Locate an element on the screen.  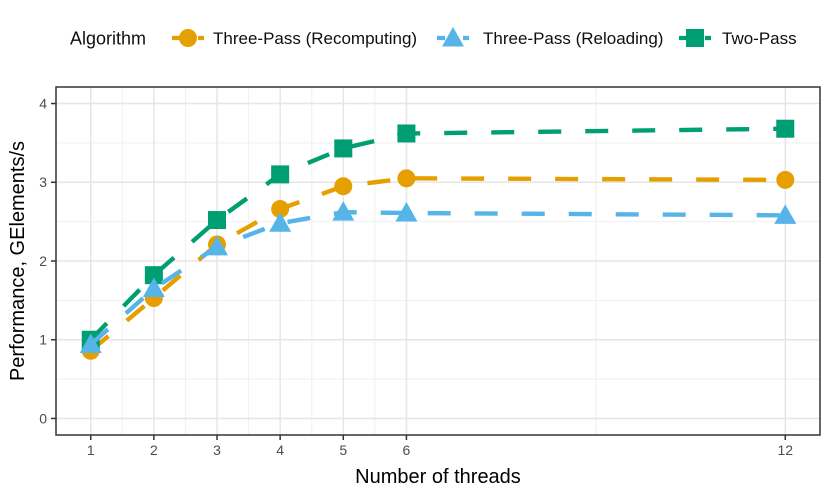
legend-item-label: Three-Pass (Recomputing) is located at coordinates (315, 38).